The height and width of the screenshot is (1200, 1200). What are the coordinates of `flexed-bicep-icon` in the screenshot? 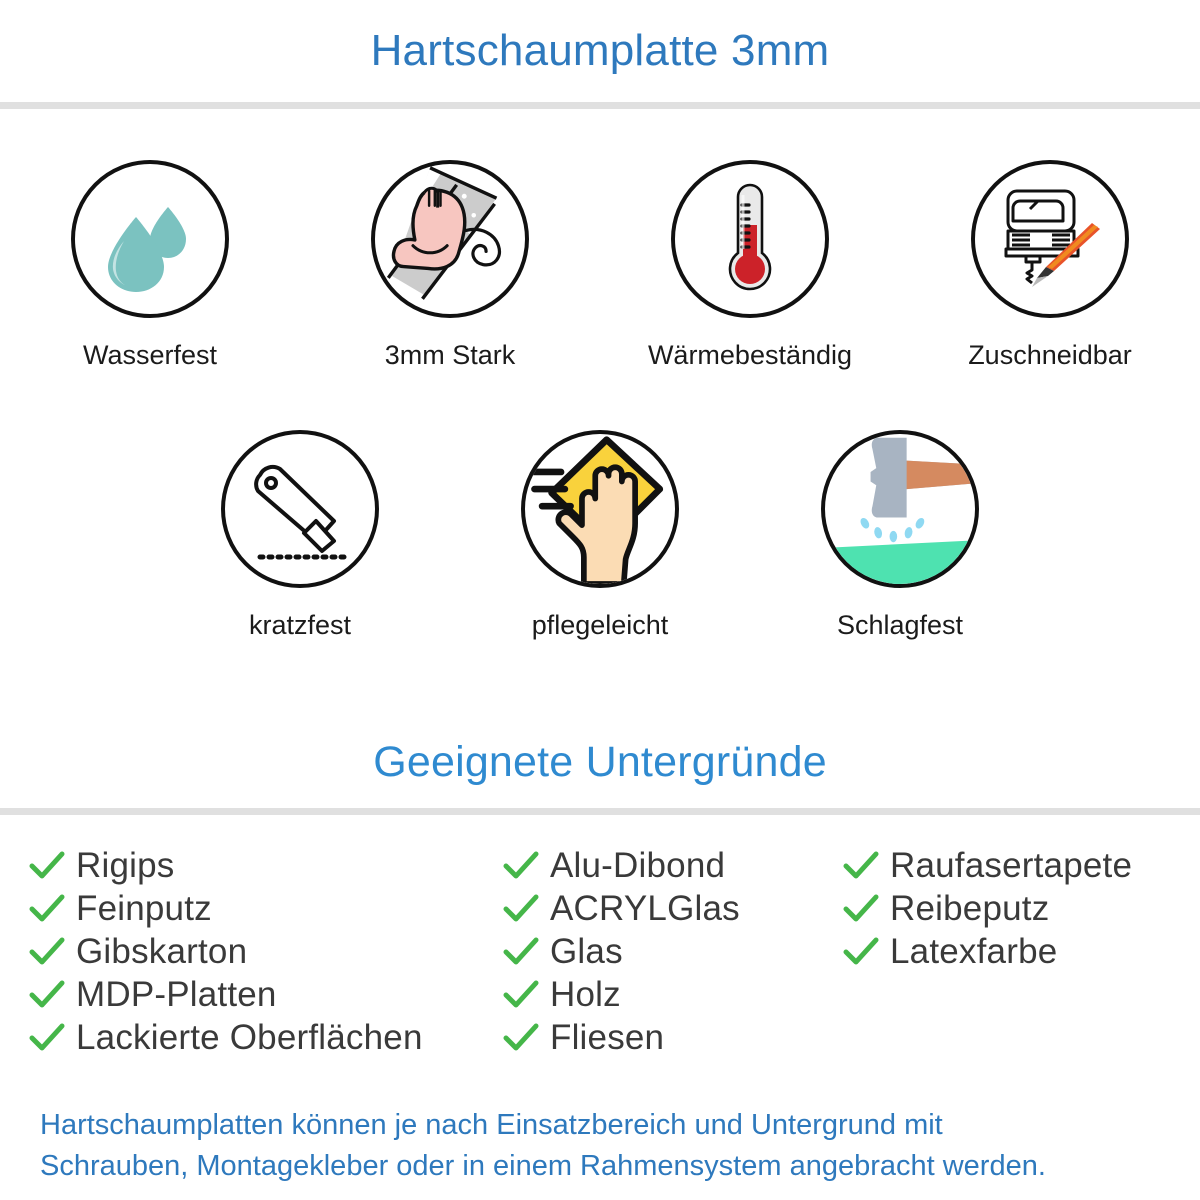 It's located at (450, 239).